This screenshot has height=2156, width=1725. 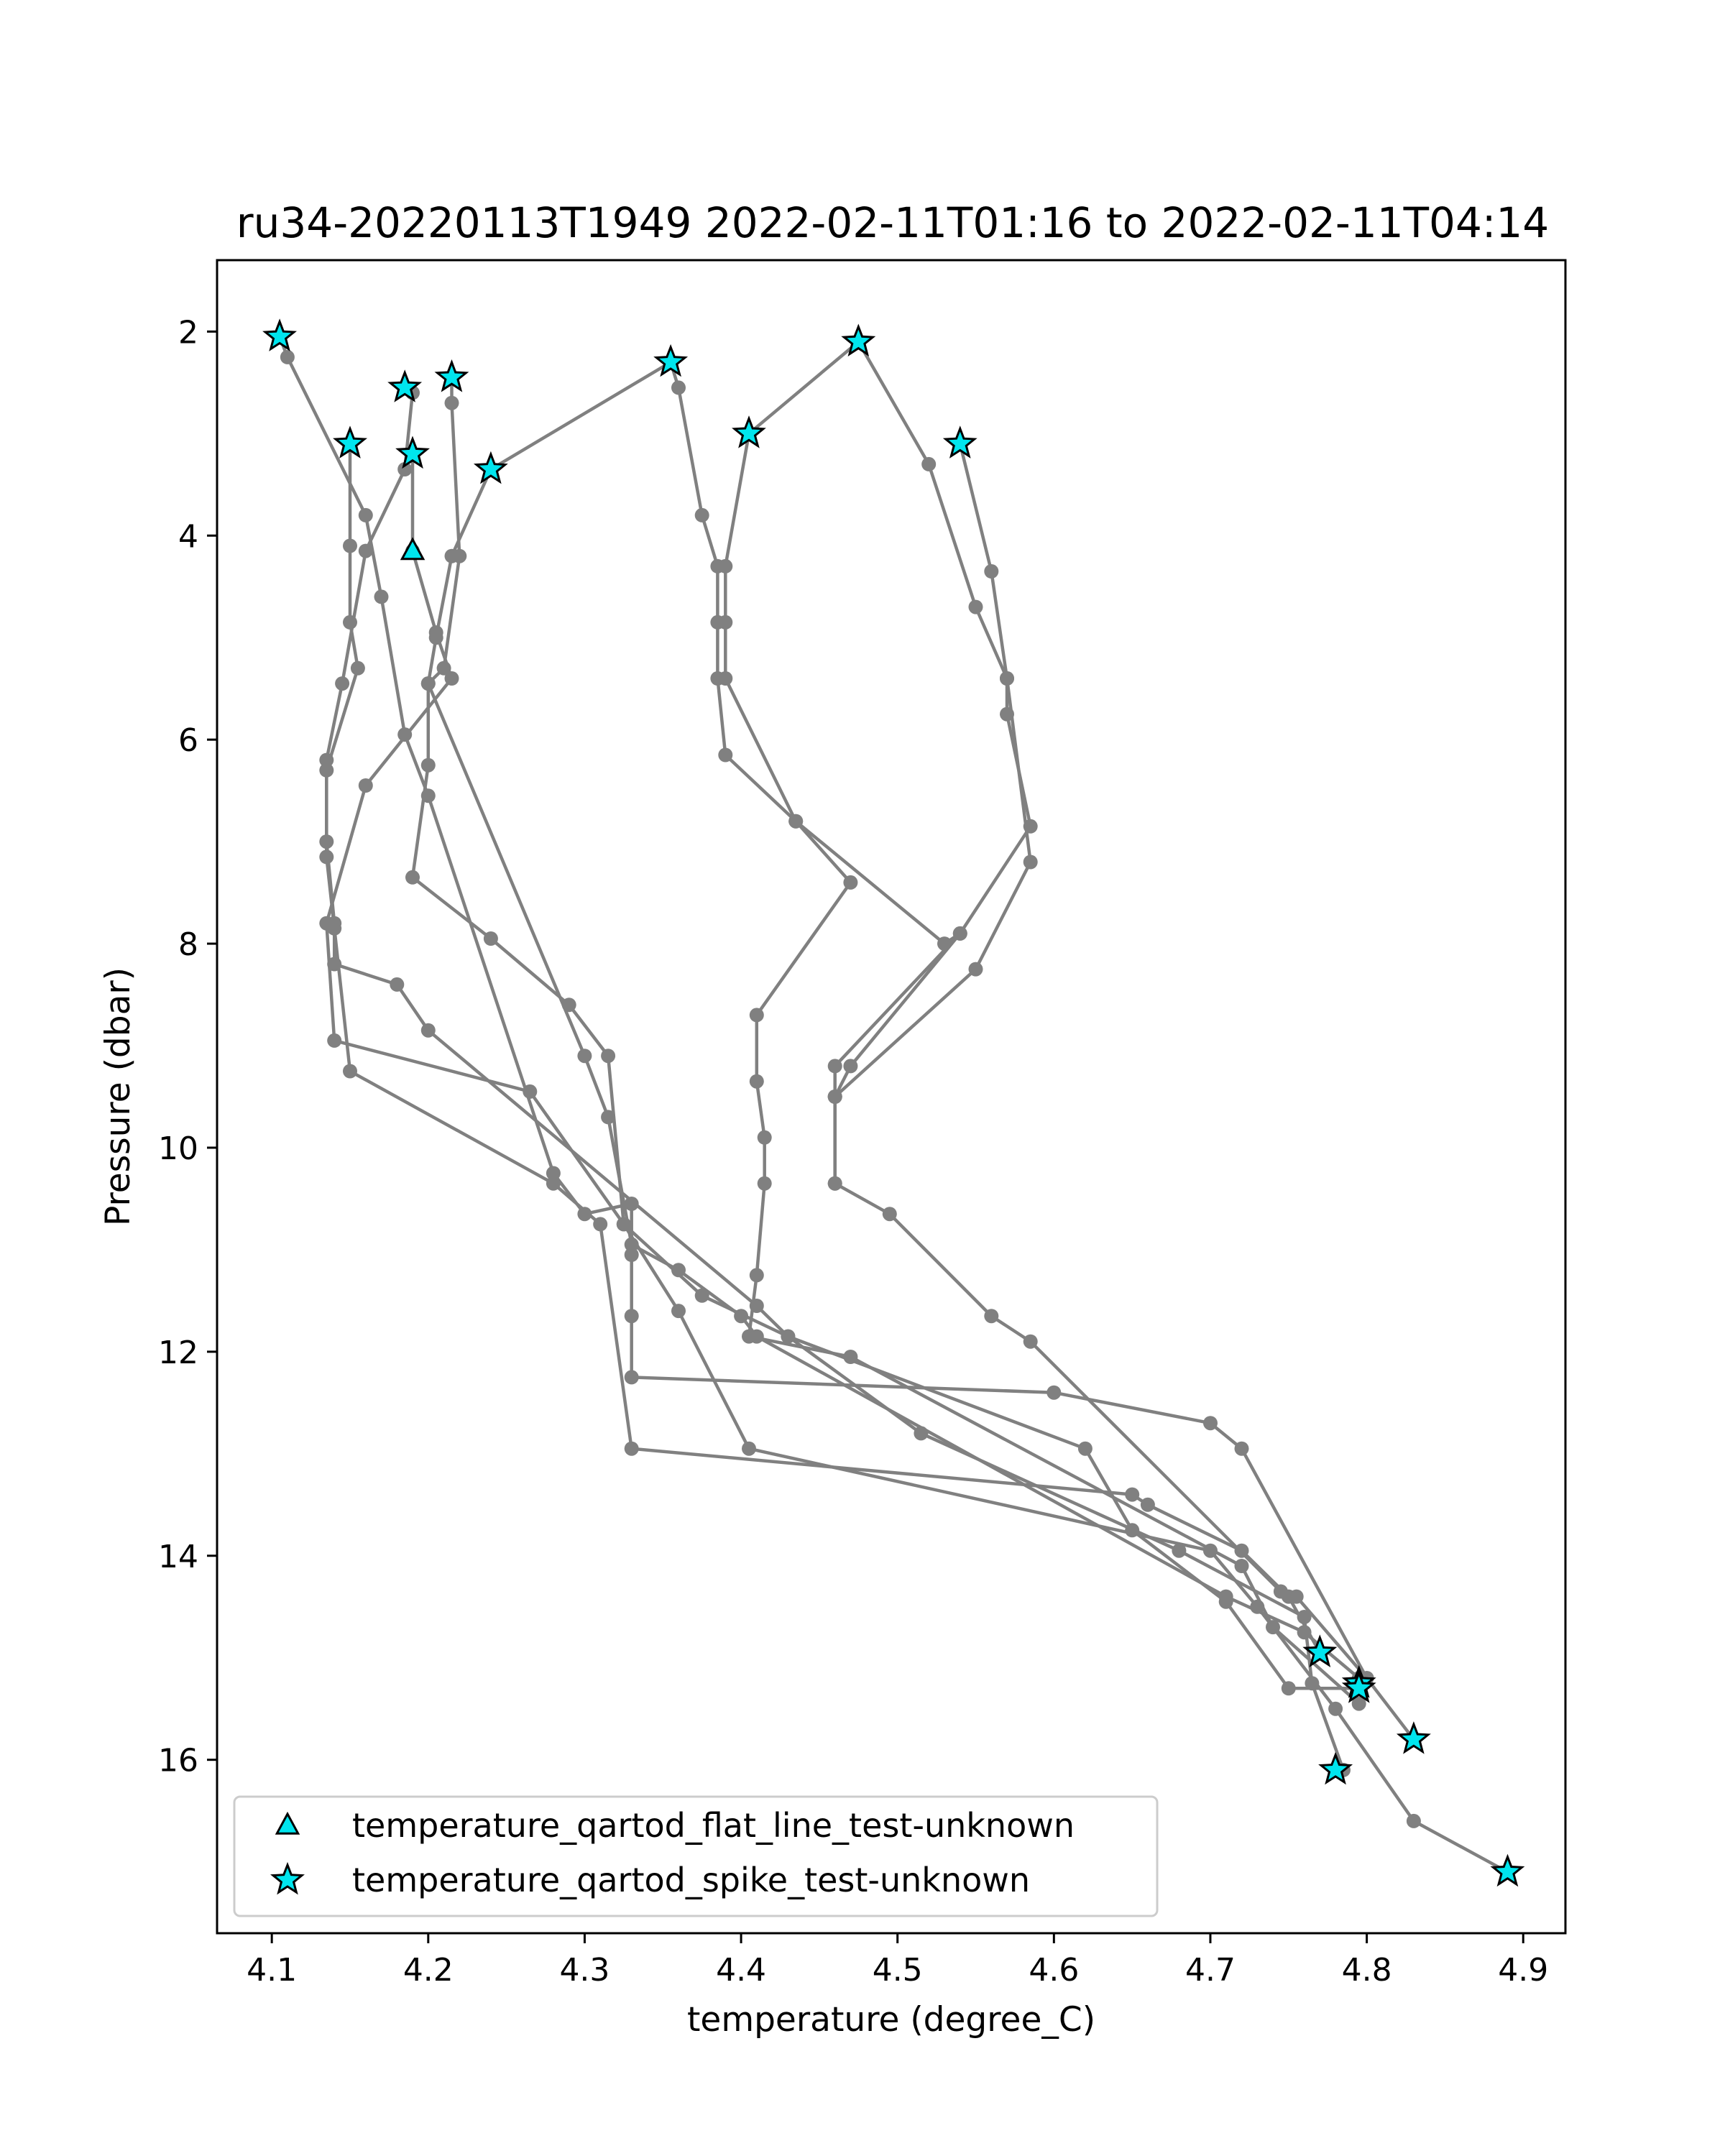 What do you see at coordinates (188, 536) in the screenshot?
I see `y-tick-label: 4` at bounding box center [188, 536].